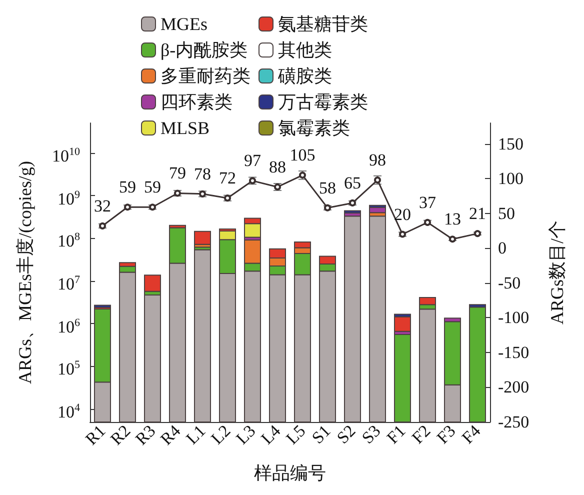 Image resolution: width=584 pixels, height=495 pixels. What do you see at coordinates (452, 219) in the screenshot?
I see `data-label: 13` at bounding box center [452, 219].